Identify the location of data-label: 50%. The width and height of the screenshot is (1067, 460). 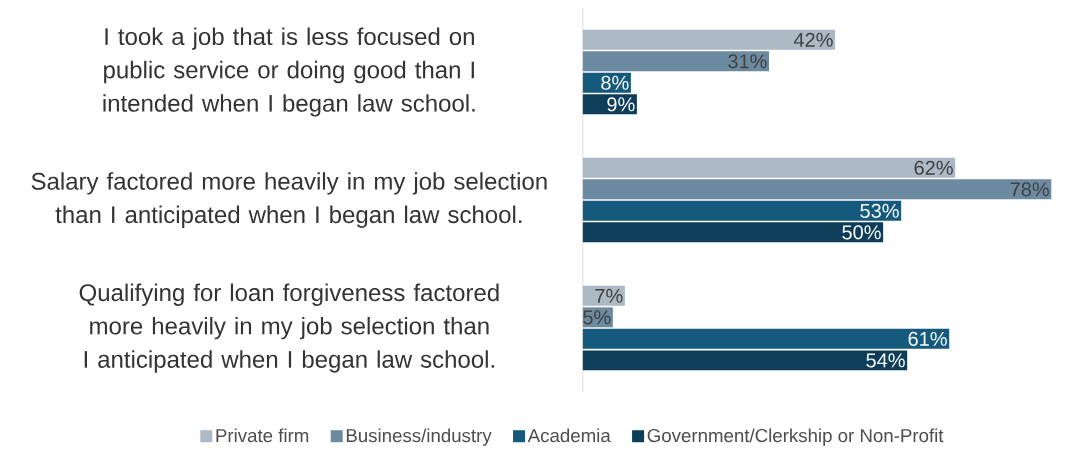
(861, 232).